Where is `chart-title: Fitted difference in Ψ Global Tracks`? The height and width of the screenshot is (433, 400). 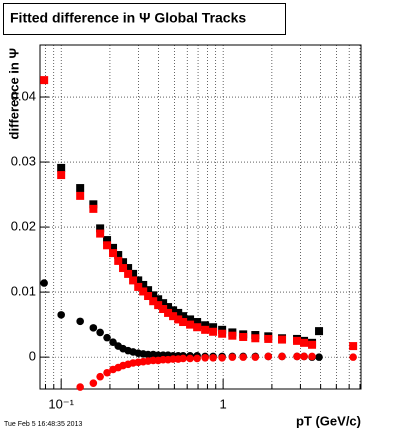
chart-title: Fitted difference in Ψ Global Tracks is located at coordinates (128, 18).